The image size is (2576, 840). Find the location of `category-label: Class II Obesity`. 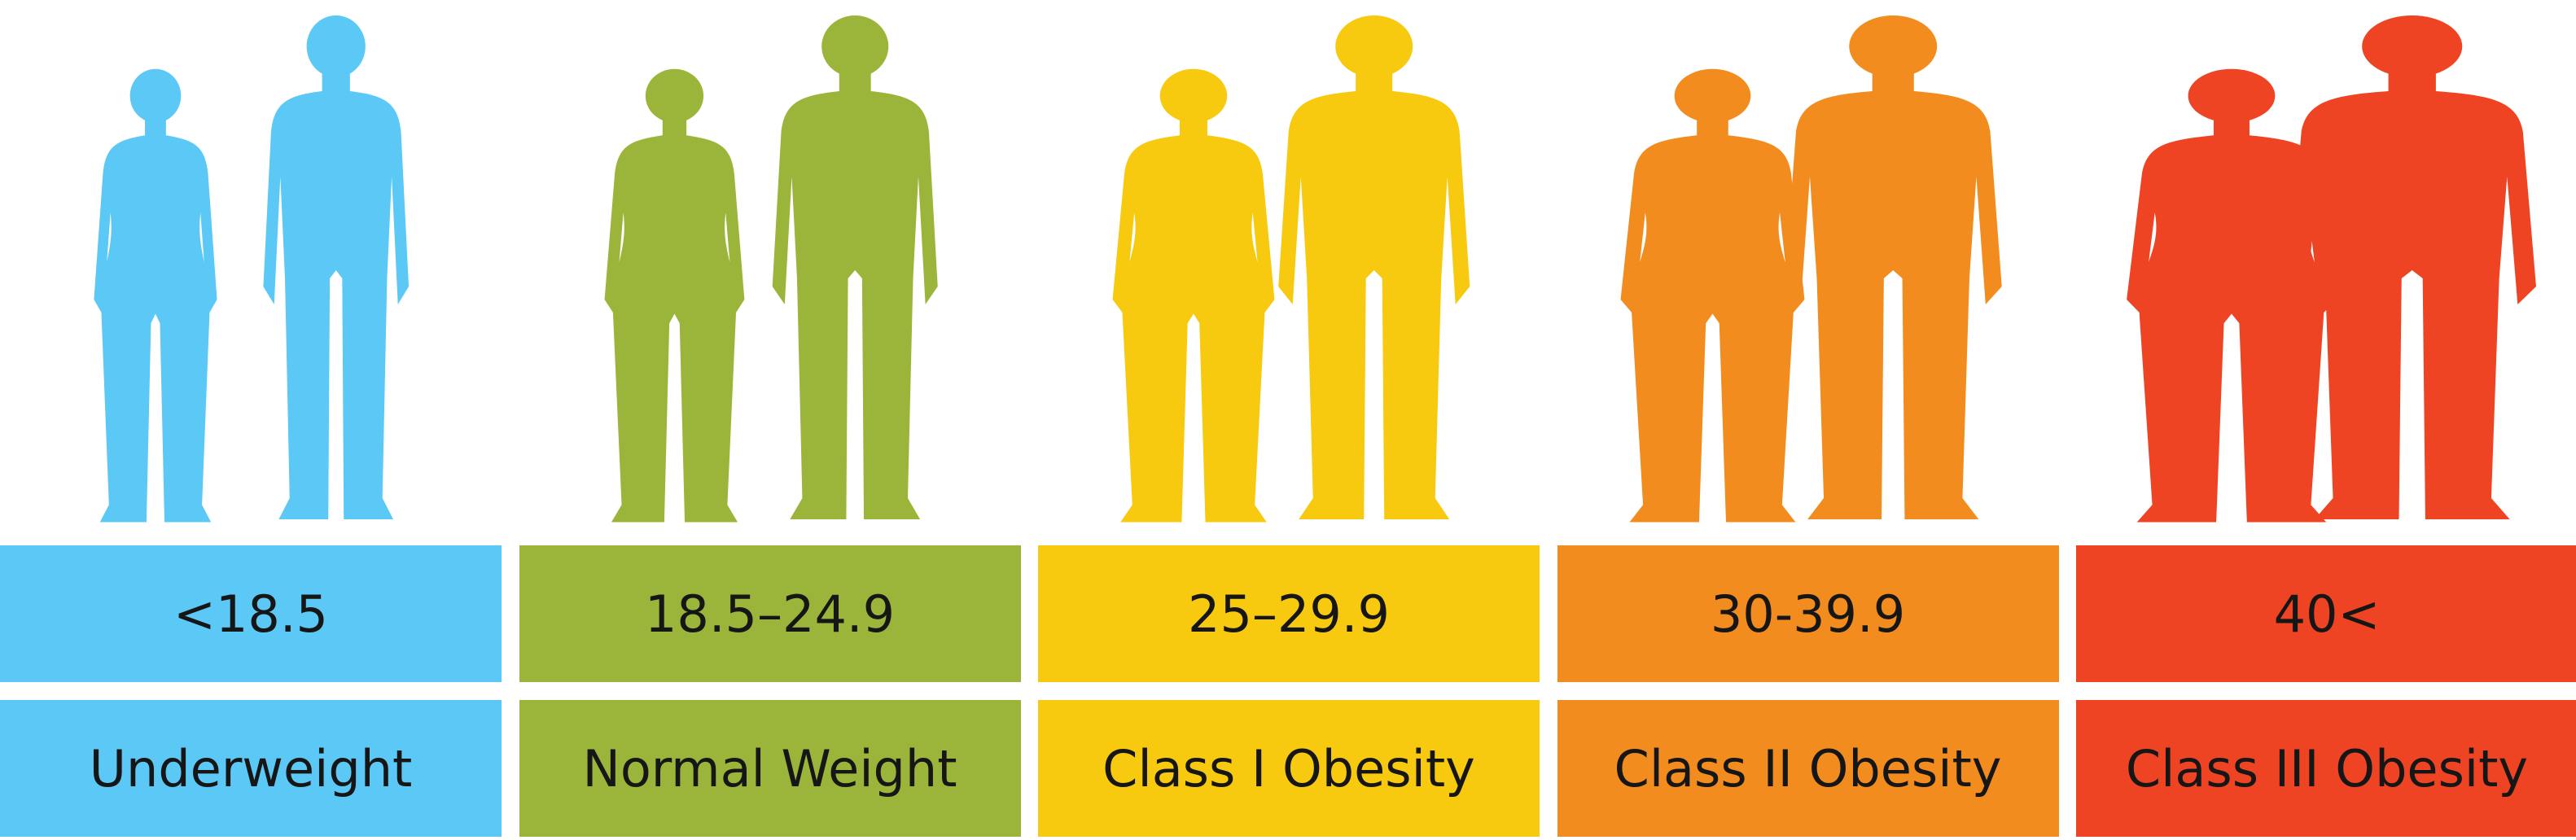

category-label: Class II Obesity is located at coordinates (1808, 769).